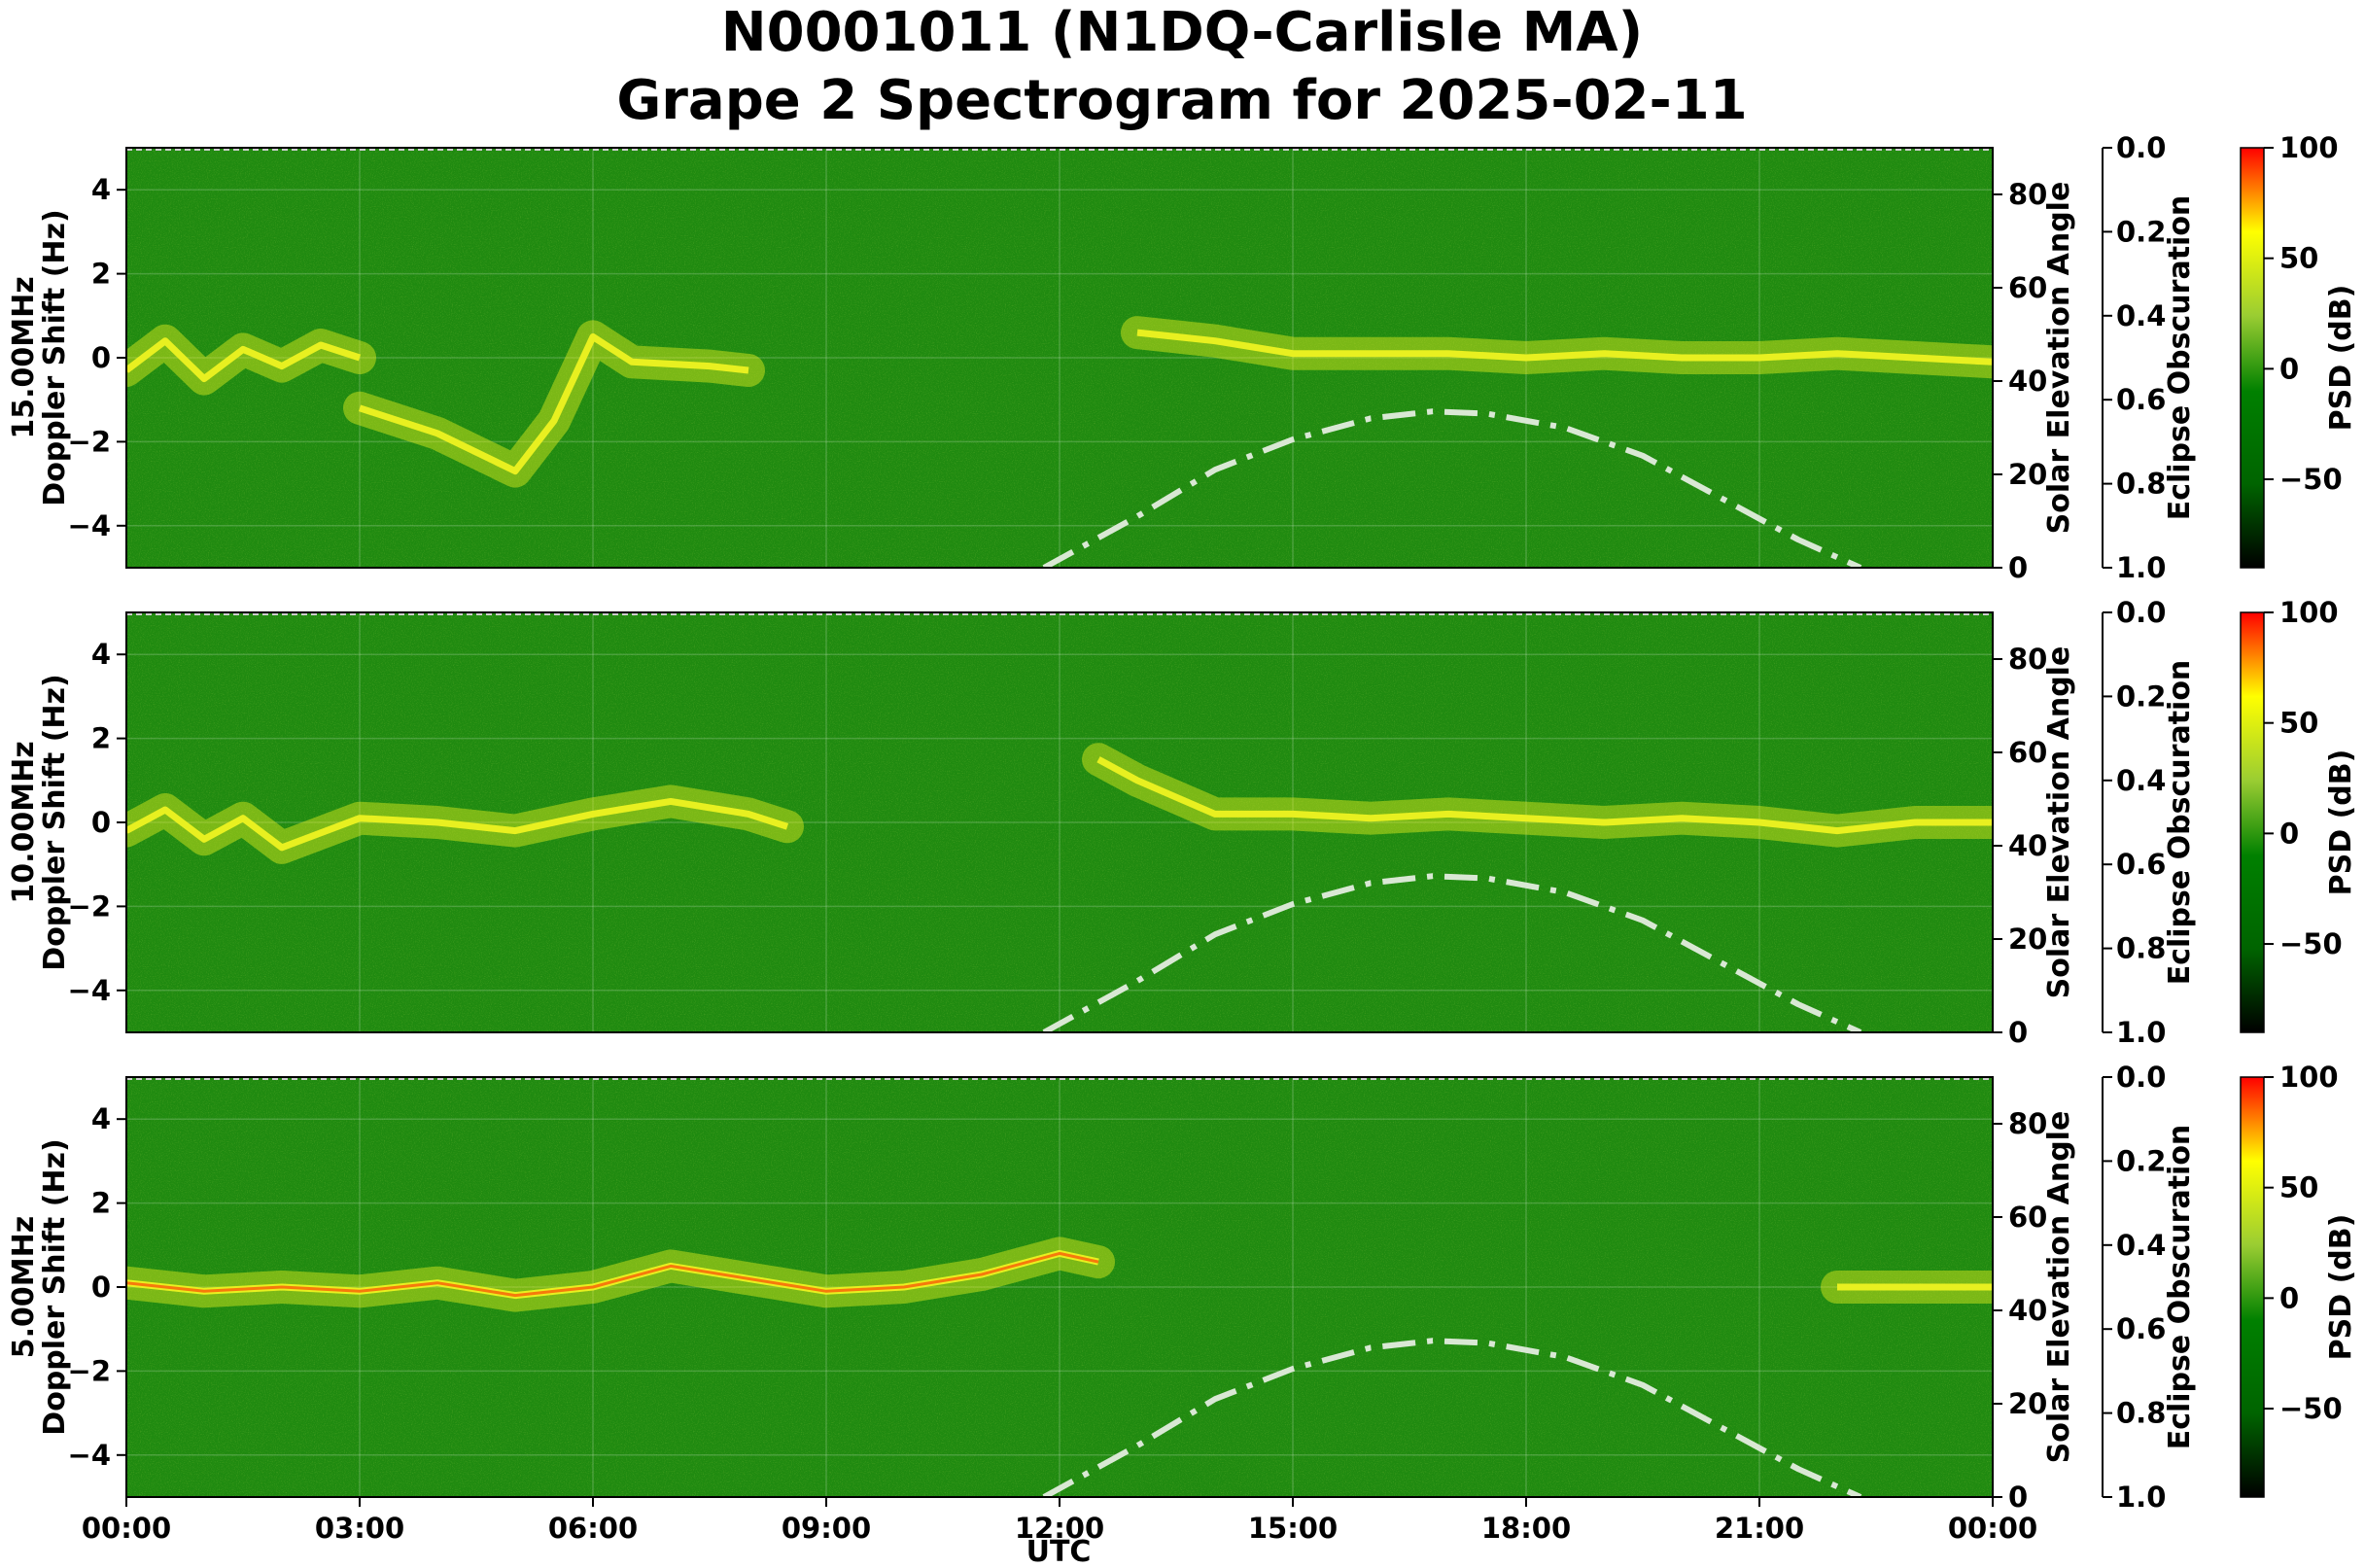  What do you see at coordinates (593, 1528) in the screenshot?
I see `x-tick-label: 06:00` at bounding box center [593, 1528].